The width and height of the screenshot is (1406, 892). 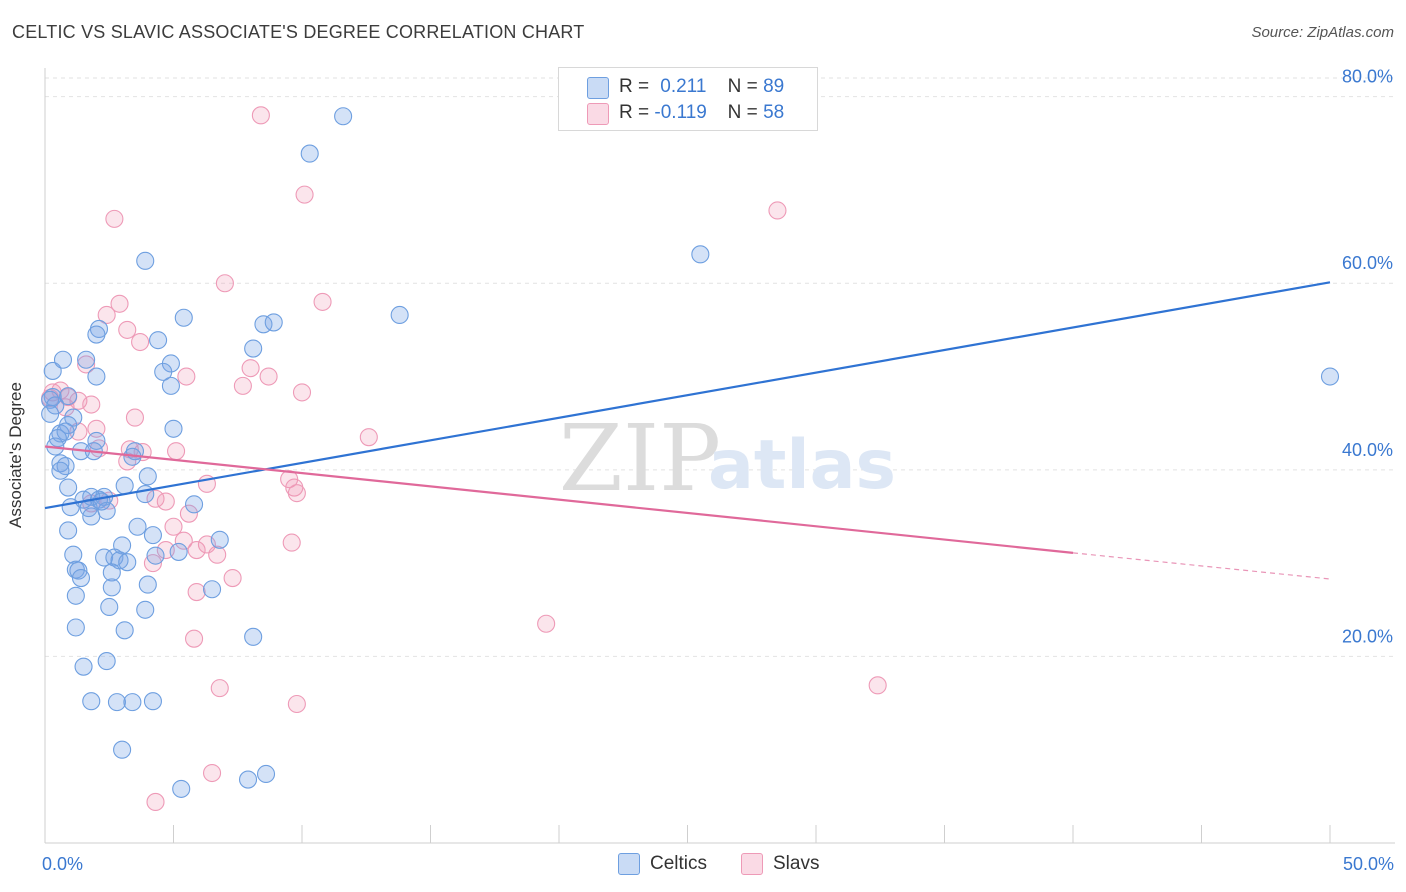 I want to click on slav-n-value: 58, so click(x=774, y=112).